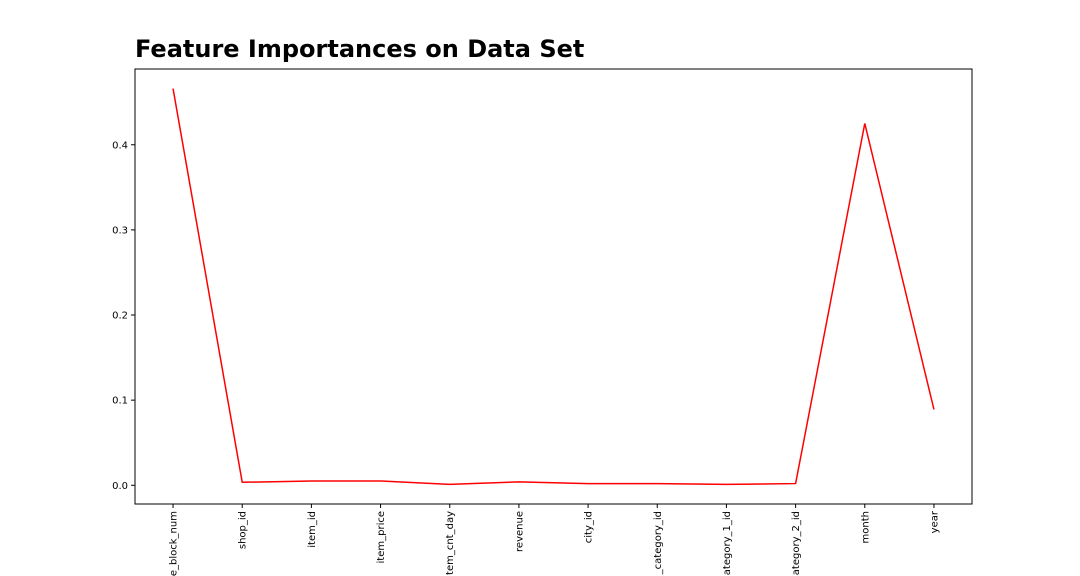  Describe the element at coordinates (450, 543) in the screenshot. I see `x-tick-label: tem_cnt_day` at that location.